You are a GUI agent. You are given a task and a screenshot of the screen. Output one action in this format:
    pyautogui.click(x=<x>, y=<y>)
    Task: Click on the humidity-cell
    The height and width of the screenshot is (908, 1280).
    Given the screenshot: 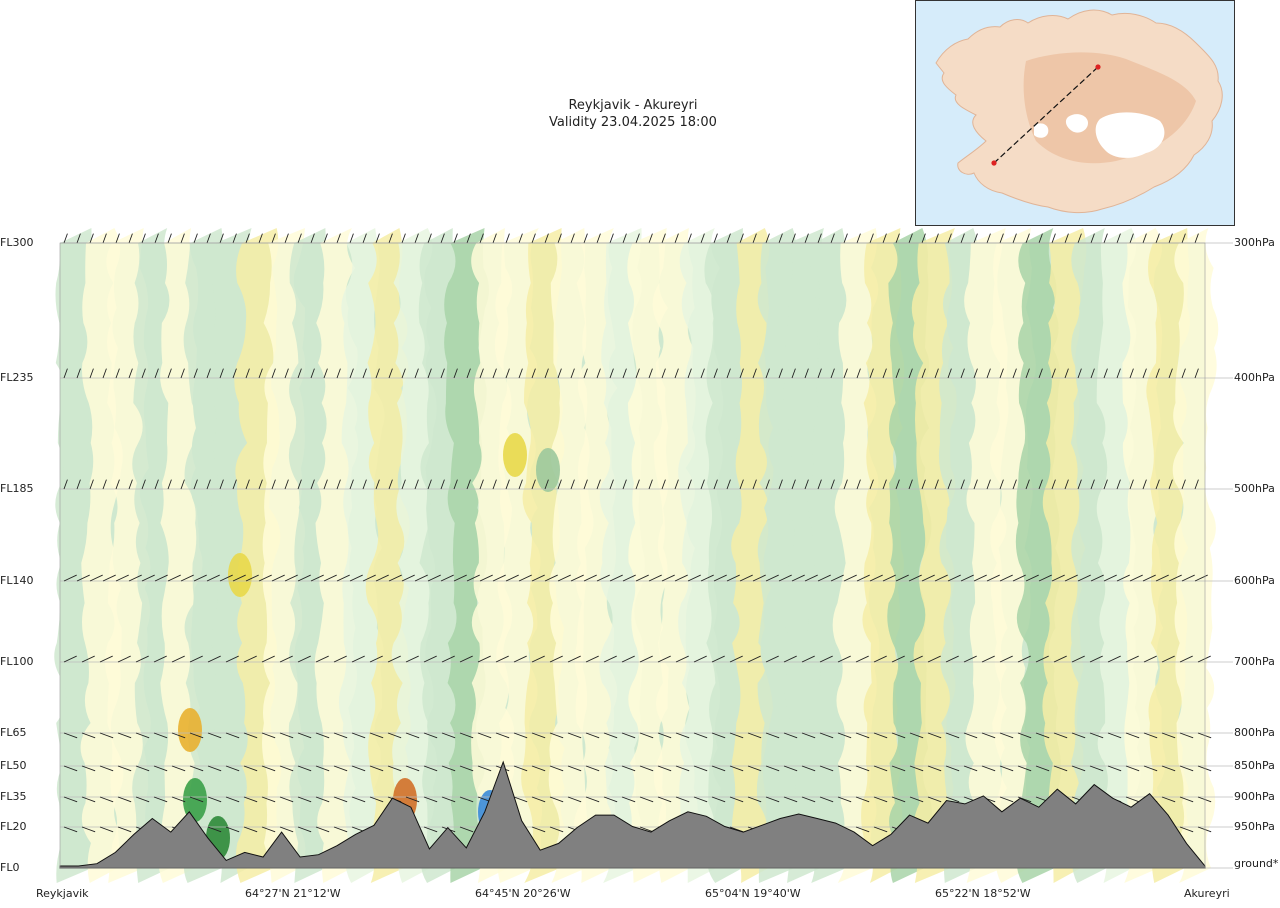 What is the action you would take?
    pyautogui.click(x=240, y=575)
    